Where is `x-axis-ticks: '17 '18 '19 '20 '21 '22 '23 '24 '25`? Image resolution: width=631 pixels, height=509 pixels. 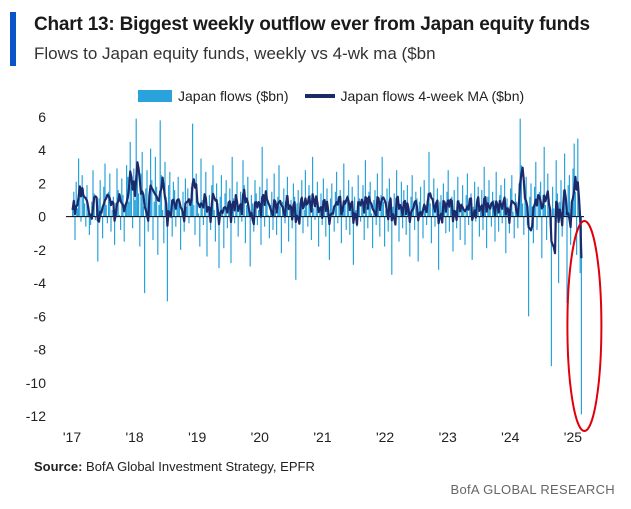
x-axis-ticks: '17 '18 '19 '20 '21 '22 '23 '24 '25 is located at coordinates (322, 437).